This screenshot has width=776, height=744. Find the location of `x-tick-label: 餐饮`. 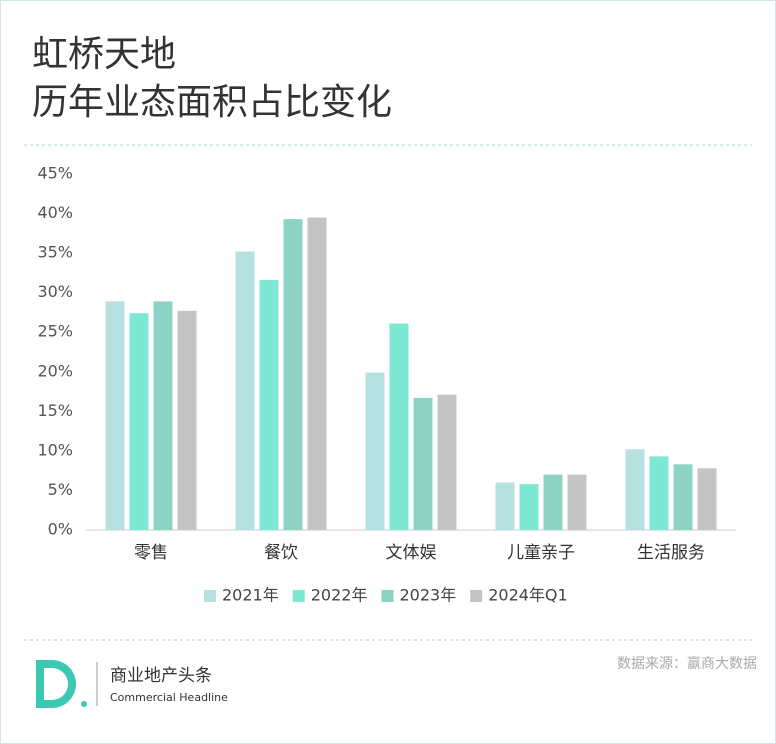

x-tick-label: 餐饮 is located at coordinates (281, 553).